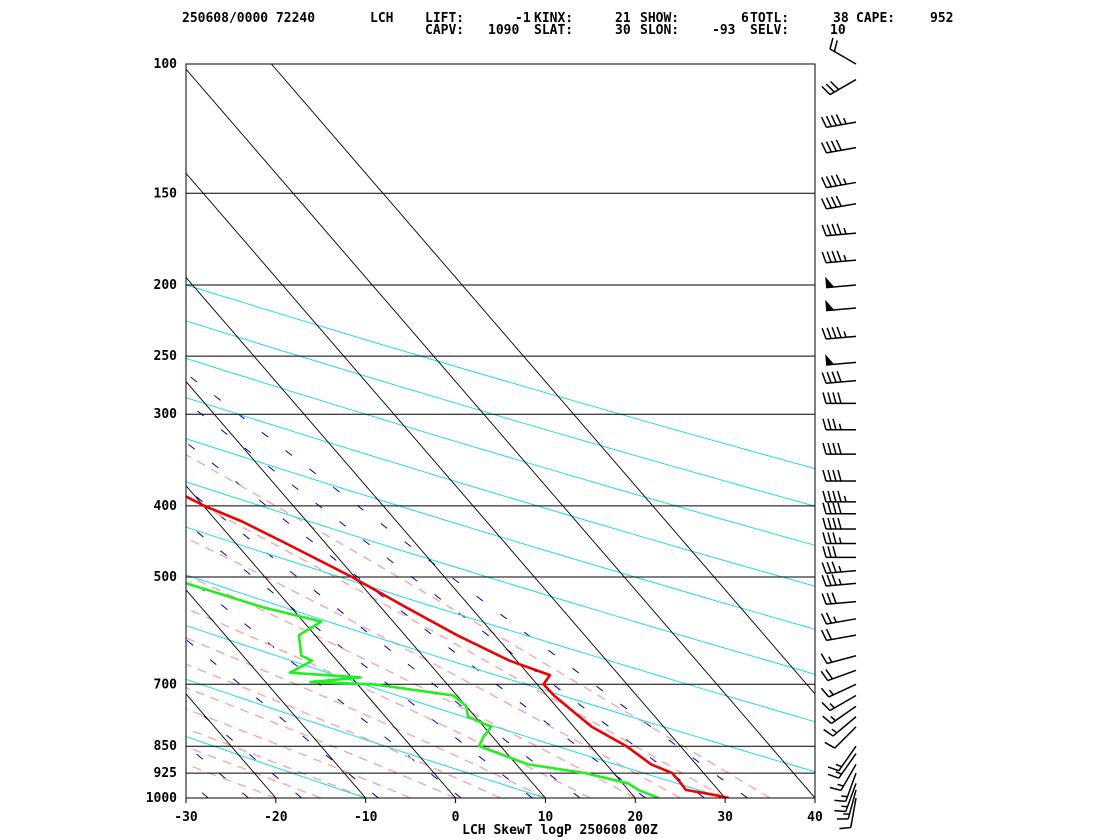 The image size is (1120, 840). Describe the element at coordinates (166, 577) in the screenshot. I see `pressure-label-500: 500` at that location.